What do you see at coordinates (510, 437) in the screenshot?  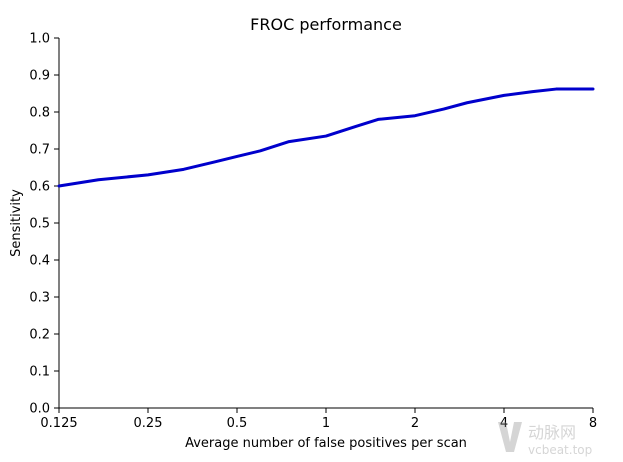 I see `watermark-logo-icon` at bounding box center [510, 437].